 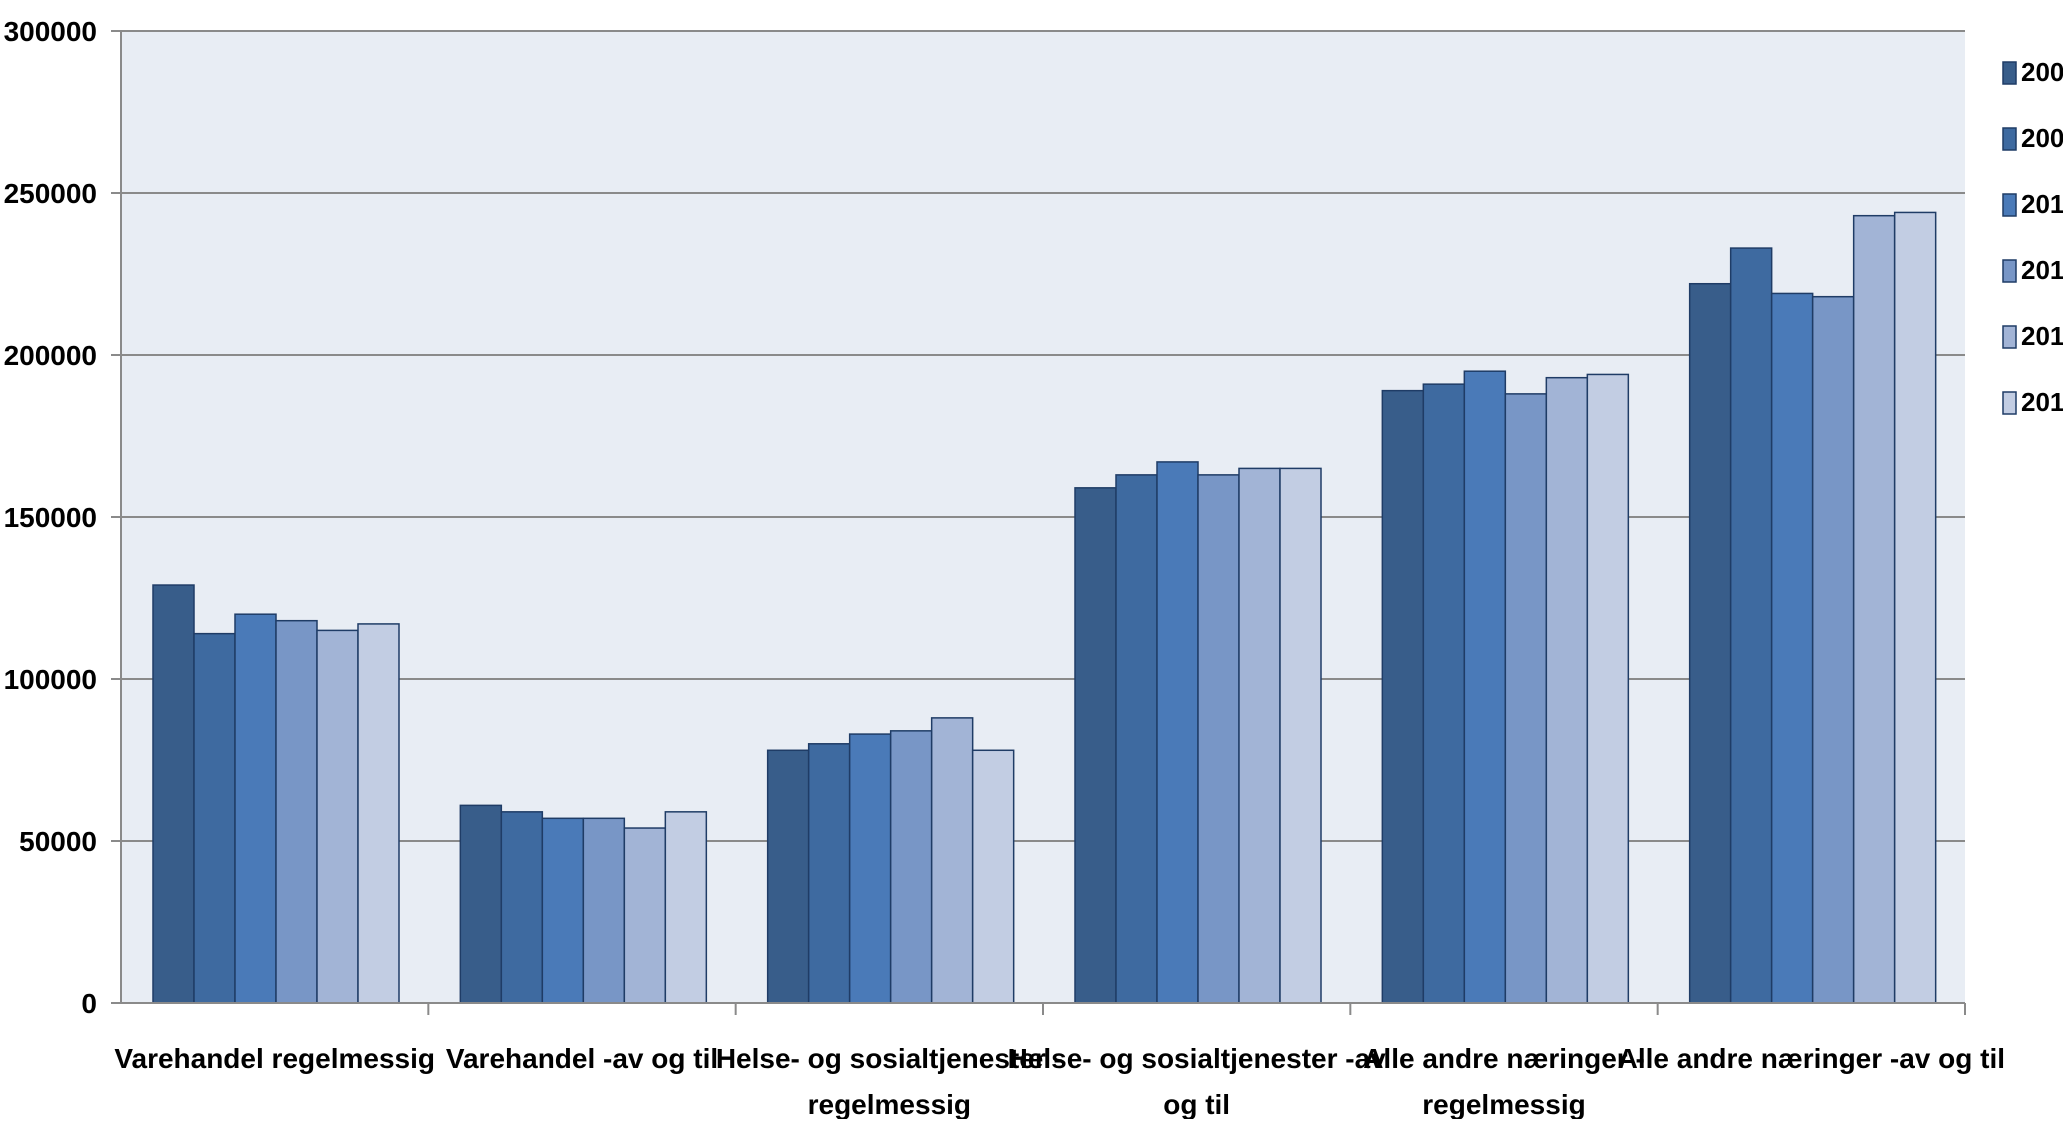 I want to click on y-tick-label: 100000, so click(x=50, y=679).